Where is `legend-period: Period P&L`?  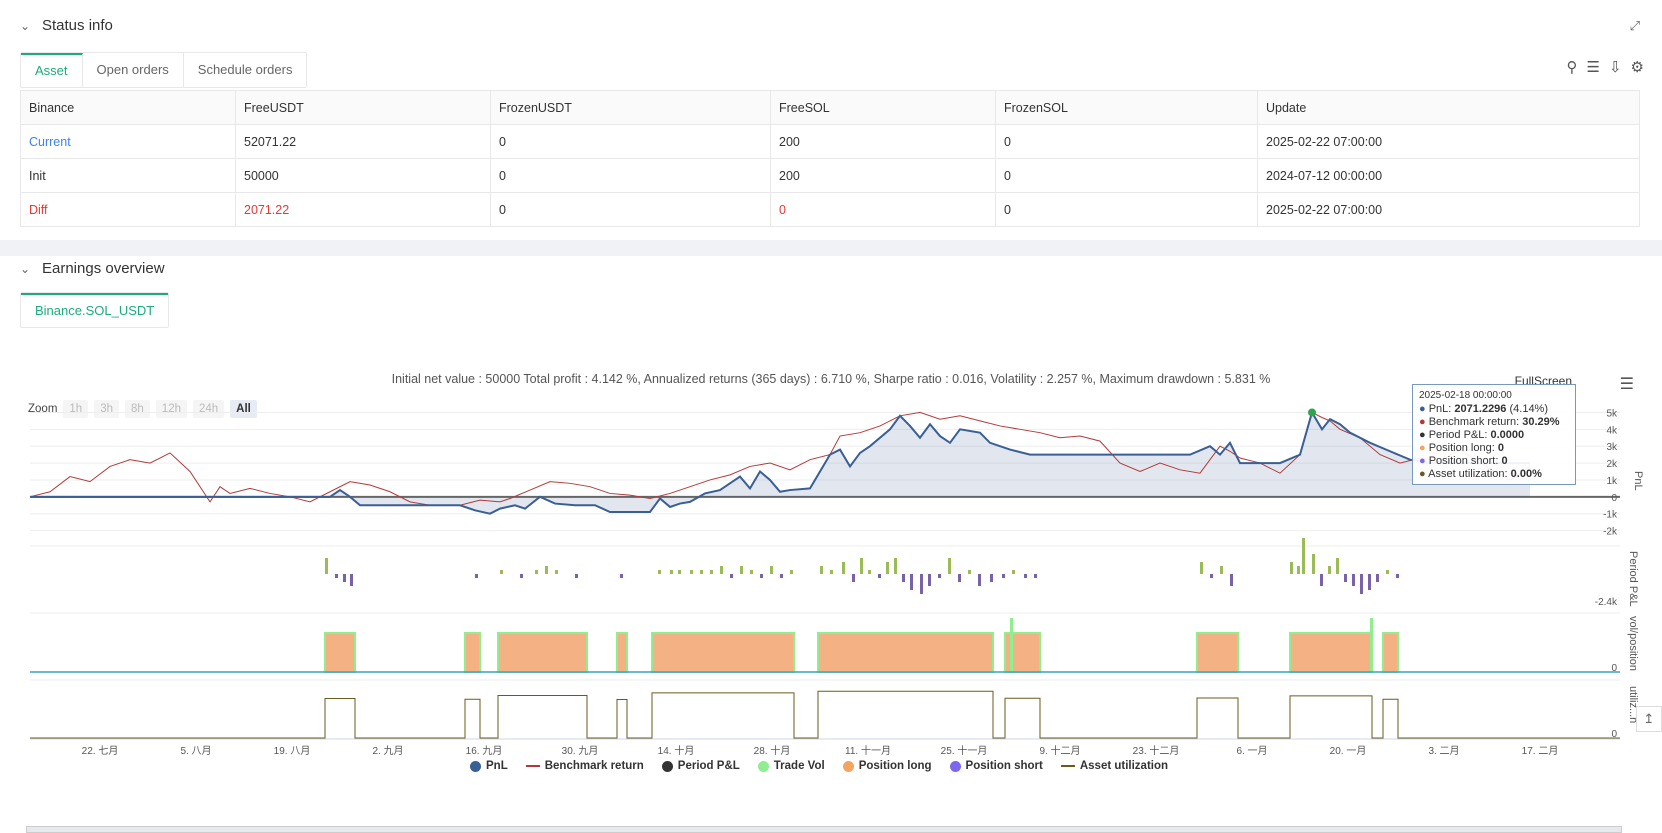 legend-period: Period P&L is located at coordinates (700, 766).